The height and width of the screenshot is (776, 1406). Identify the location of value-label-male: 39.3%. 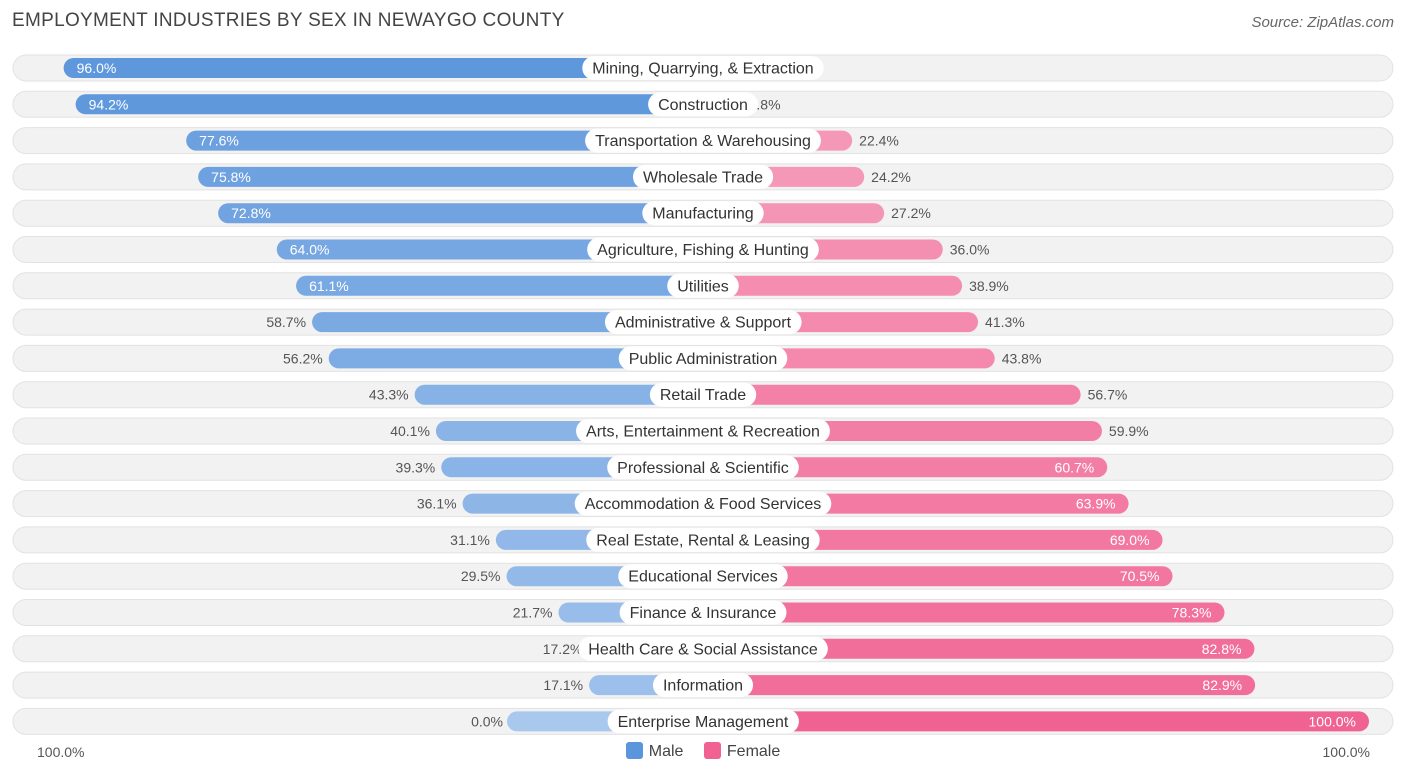
(416, 467).